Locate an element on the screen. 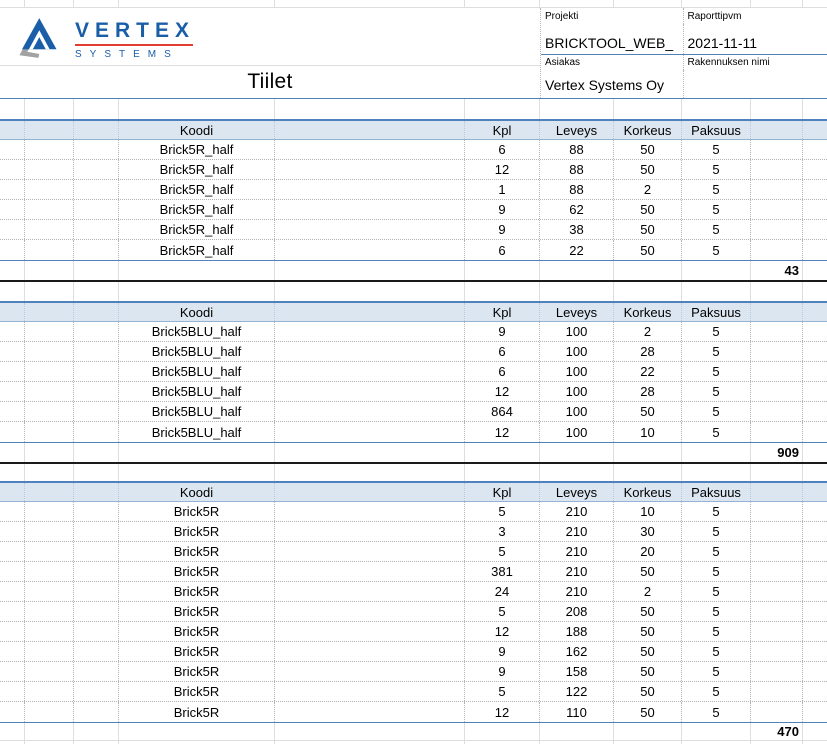  spacer-row is located at coordinates (413, 472).